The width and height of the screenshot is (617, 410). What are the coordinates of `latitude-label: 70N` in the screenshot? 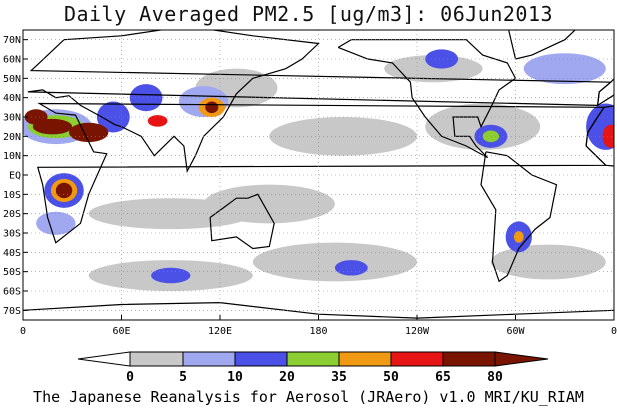 It's located at (12, 40).